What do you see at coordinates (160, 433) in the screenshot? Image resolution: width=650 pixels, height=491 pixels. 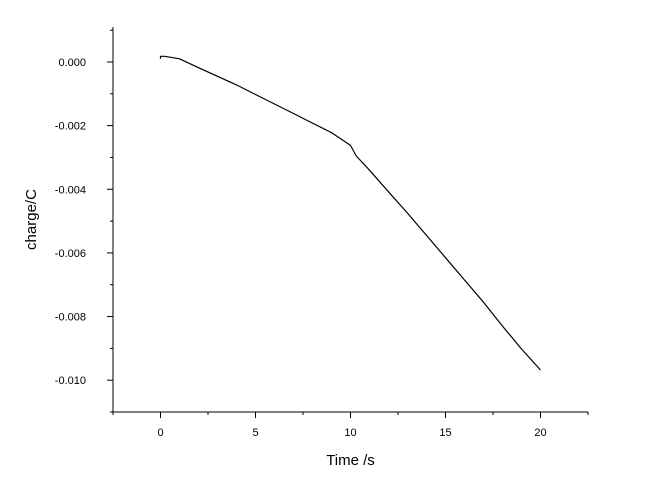 I see `x-tick-label: 0` at bounding box center [160, 433].